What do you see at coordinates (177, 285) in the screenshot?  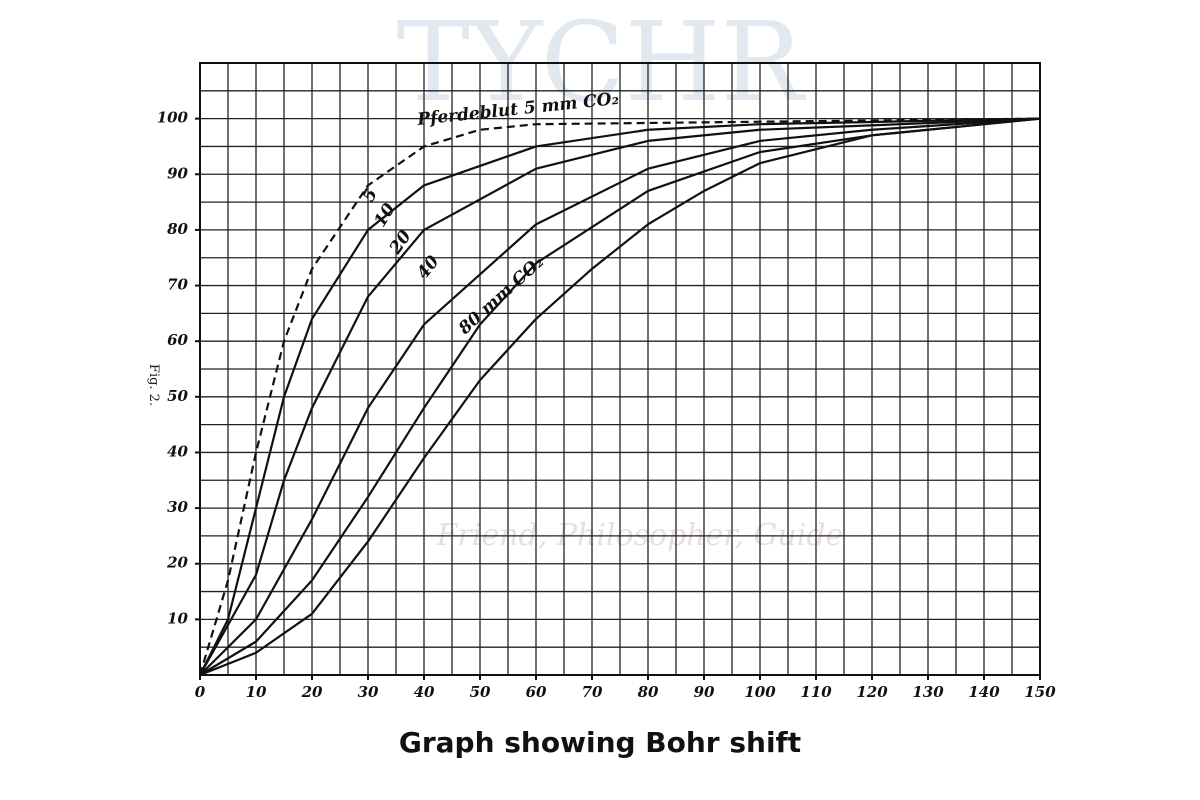 I see `y-tick-label: 70` at bounding box center [177, 285].